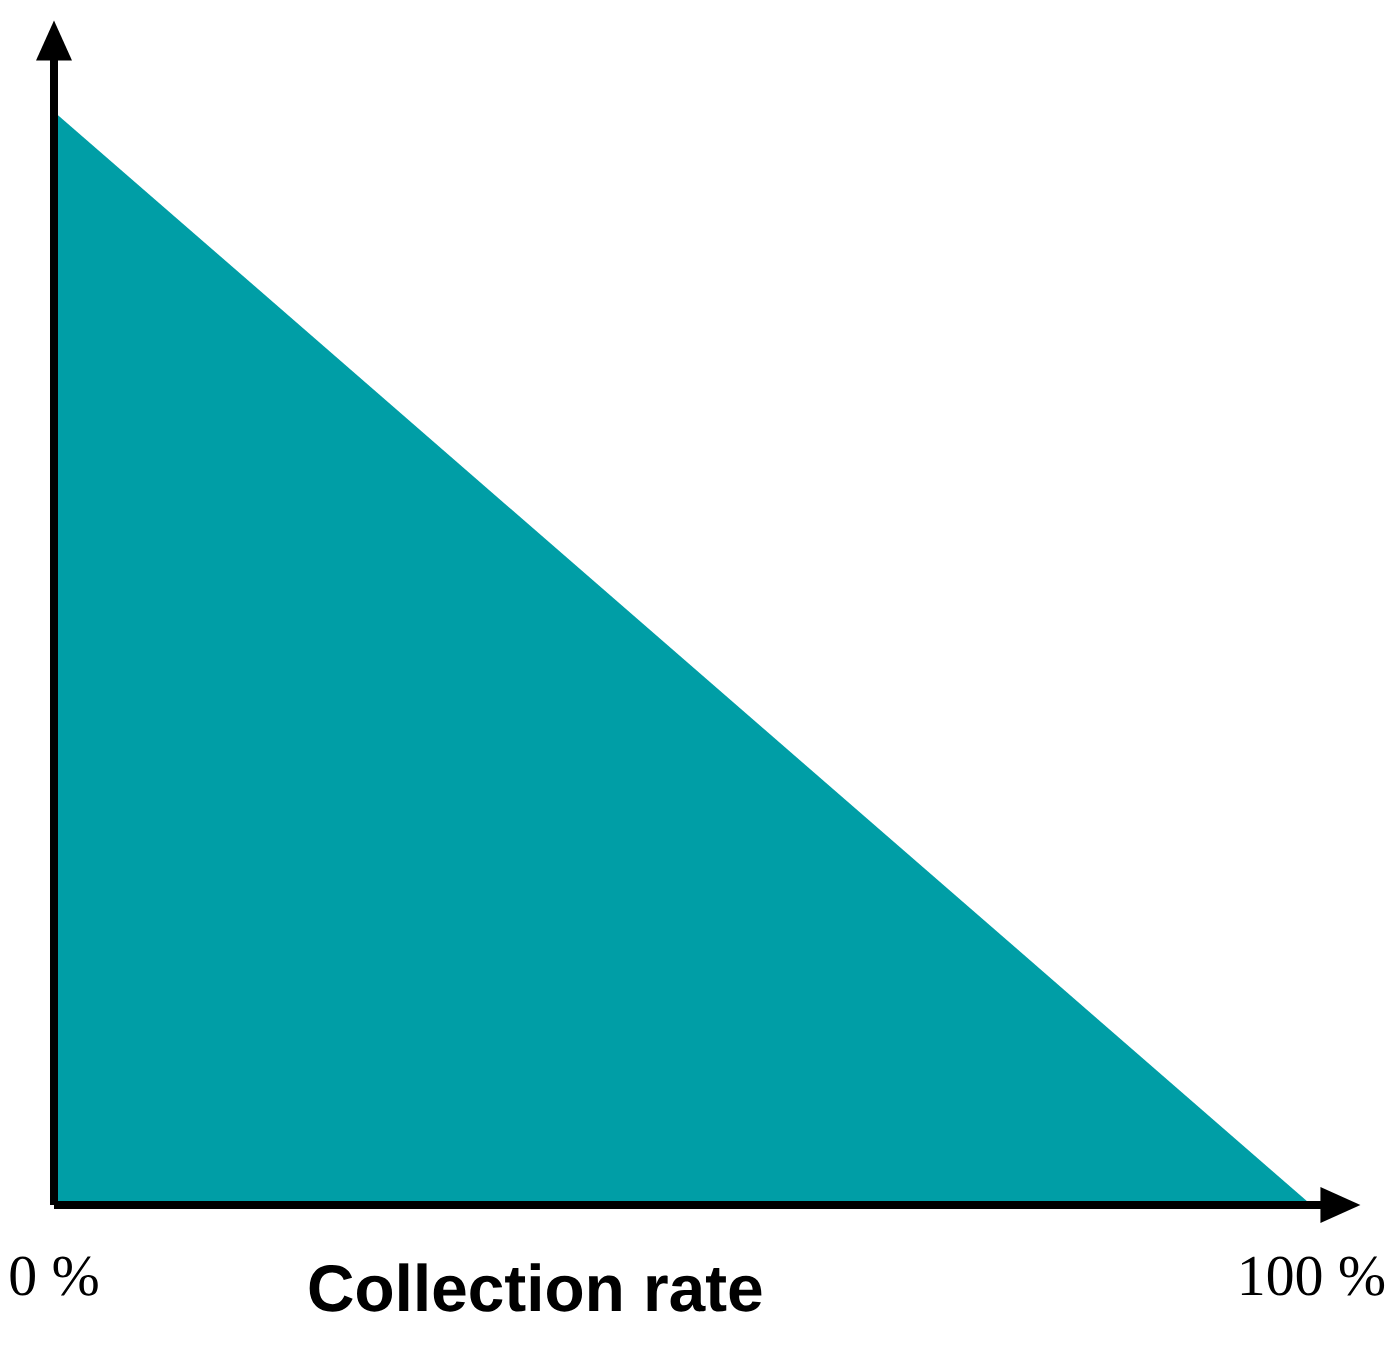 Image resolution: width=1400 pixels, height=1346 pixels. Describe the element at coordinates (54, 1276) in the screenshot. I see `x-tick-label: 0 %` at that location.